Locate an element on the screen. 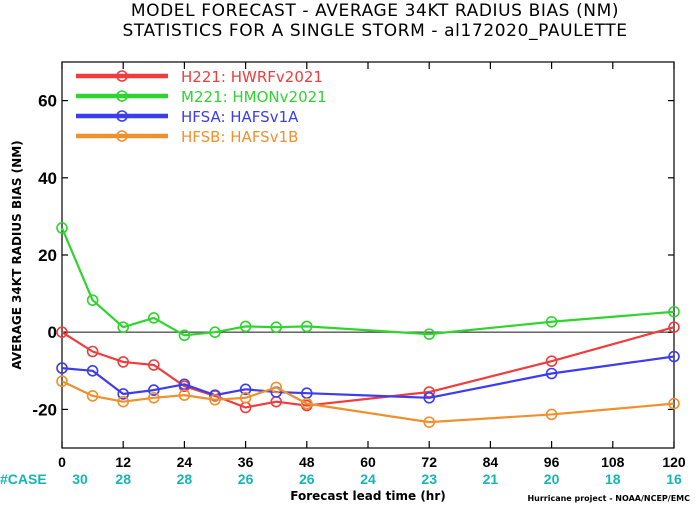 This screenshot has width=700, height=506. x-tick-label: 60 is located at coordinates (368, 462).